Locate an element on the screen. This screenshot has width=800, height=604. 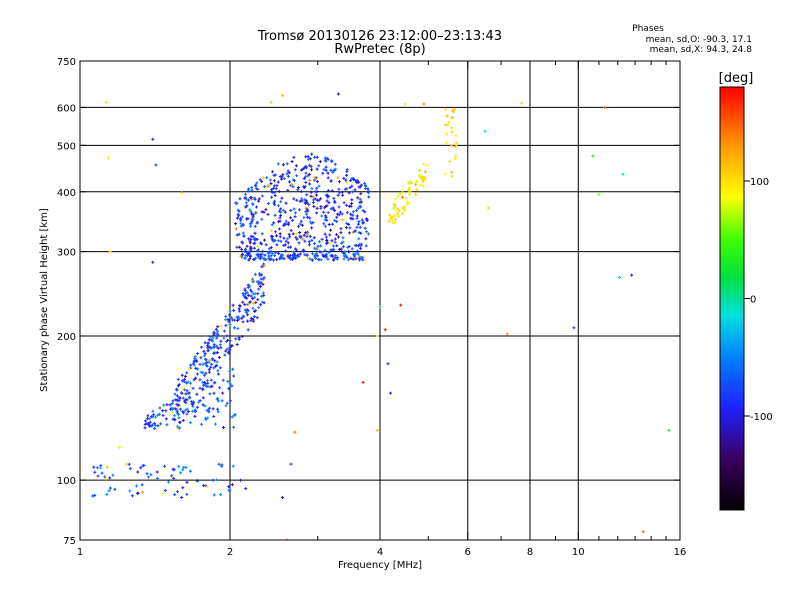
x-tick-label: 1 is located at coordinates (80, 552).